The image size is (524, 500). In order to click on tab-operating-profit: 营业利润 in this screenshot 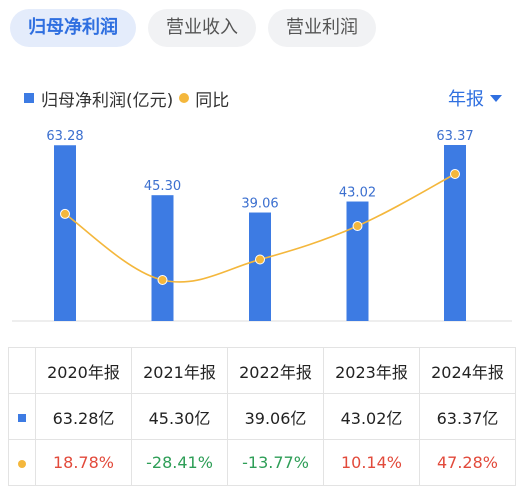, I will do `click(322, 28)`.